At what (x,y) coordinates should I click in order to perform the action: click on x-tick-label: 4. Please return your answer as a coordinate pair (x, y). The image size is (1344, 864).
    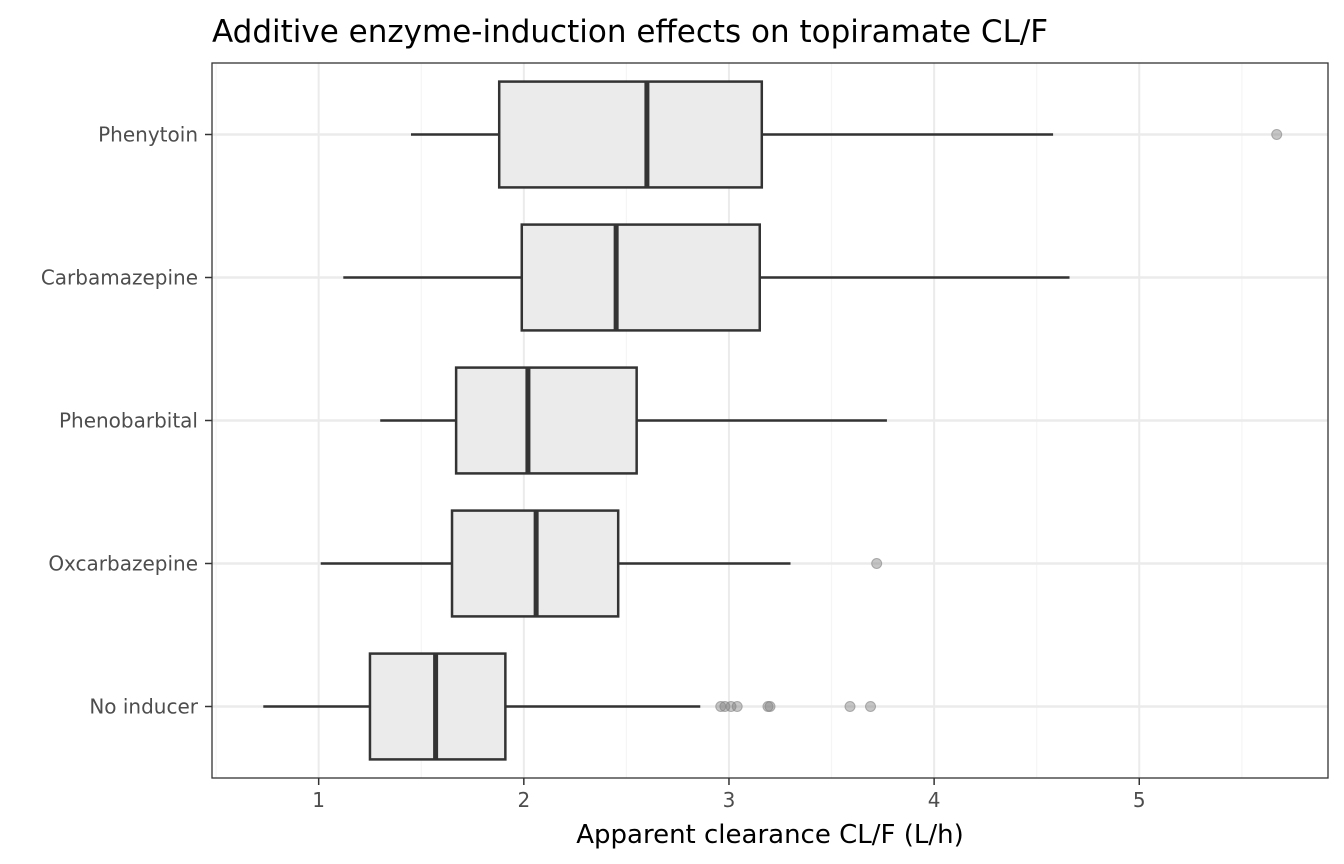
    Looking at the image, I should click on (934, 800).